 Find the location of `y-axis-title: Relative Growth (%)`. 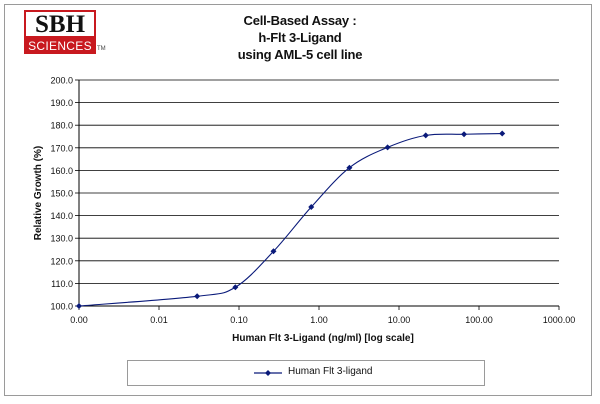

y-axis-title: Relative Growth (%) is located at coordinates (38, 193).